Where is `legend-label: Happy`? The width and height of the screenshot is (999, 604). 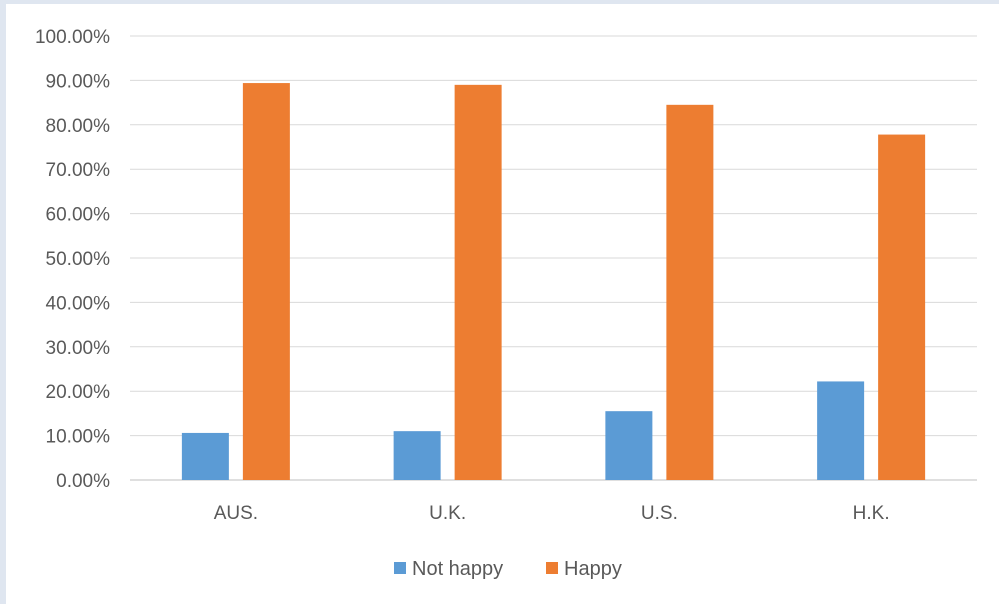 legend-label: Happy is located at coordinates (593, 569).